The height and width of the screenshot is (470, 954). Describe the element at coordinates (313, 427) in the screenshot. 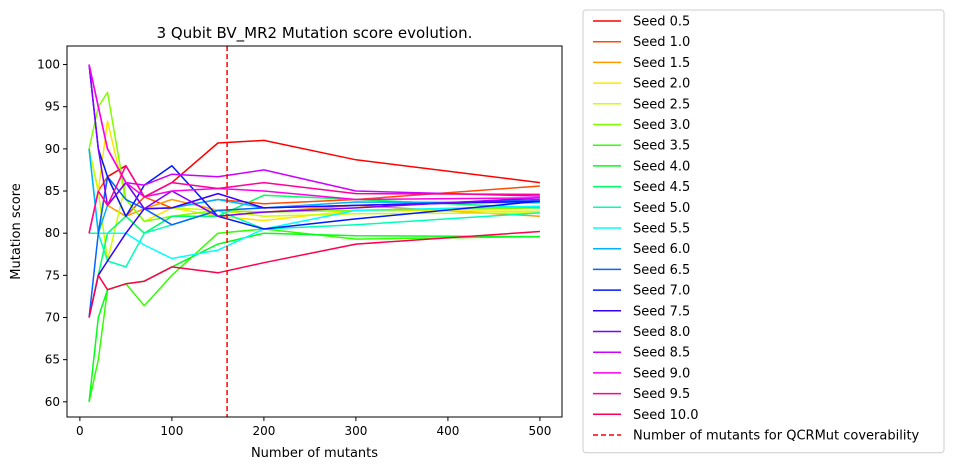

I see `x-axis: 0 100 200 300 400 500` at that location.